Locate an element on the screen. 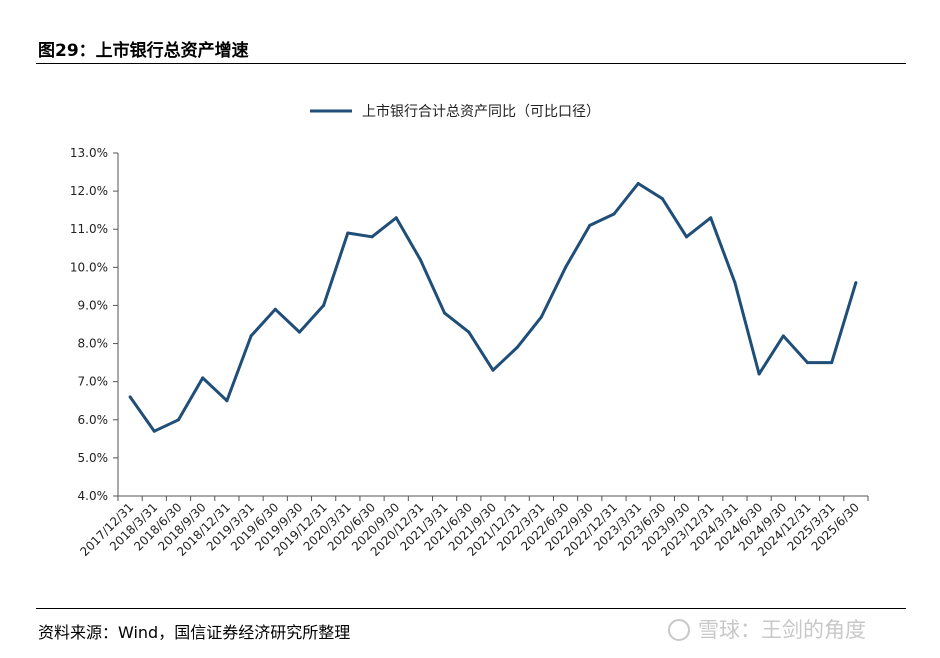 The width and height of the screenshot is (940, 658). y-tick-label: 13.0% is located at coordinates (89, 153).